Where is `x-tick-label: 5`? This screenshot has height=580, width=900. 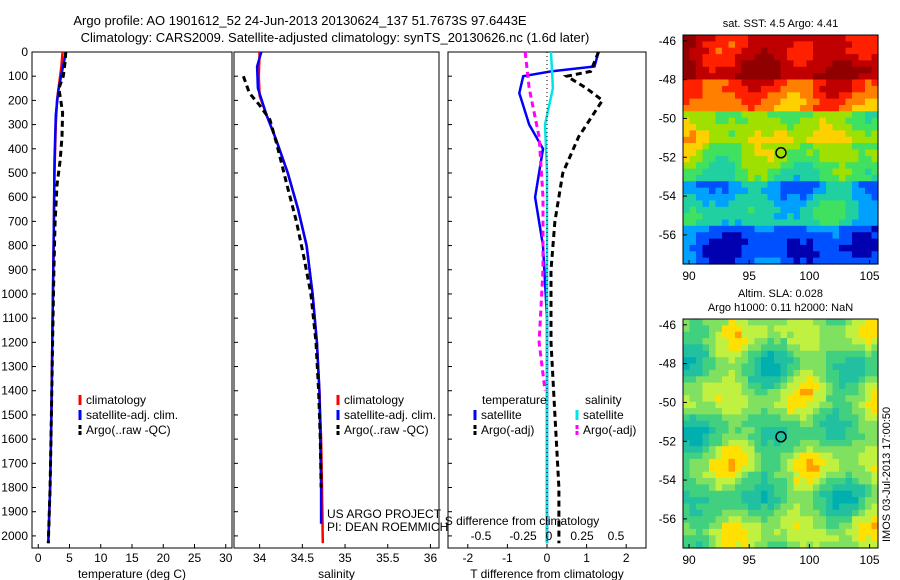
x-tick-label: 5 is located at coordinates (69, 558).